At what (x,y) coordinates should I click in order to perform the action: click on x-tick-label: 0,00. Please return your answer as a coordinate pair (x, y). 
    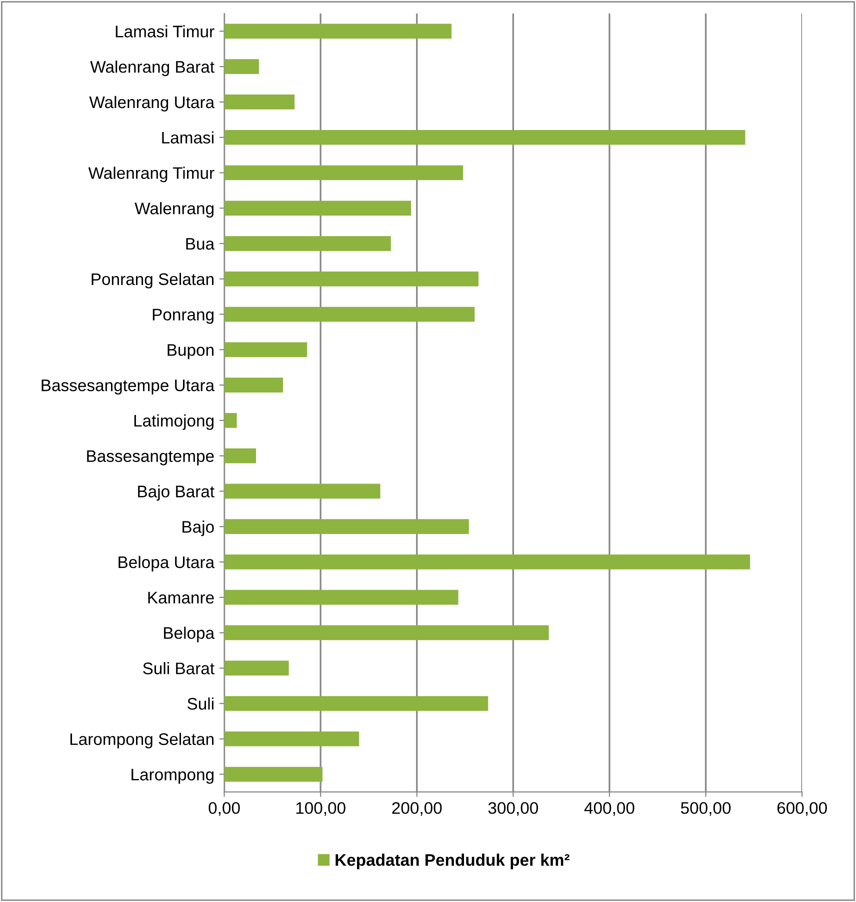
    Looking at the image, I should click on (224, 809).